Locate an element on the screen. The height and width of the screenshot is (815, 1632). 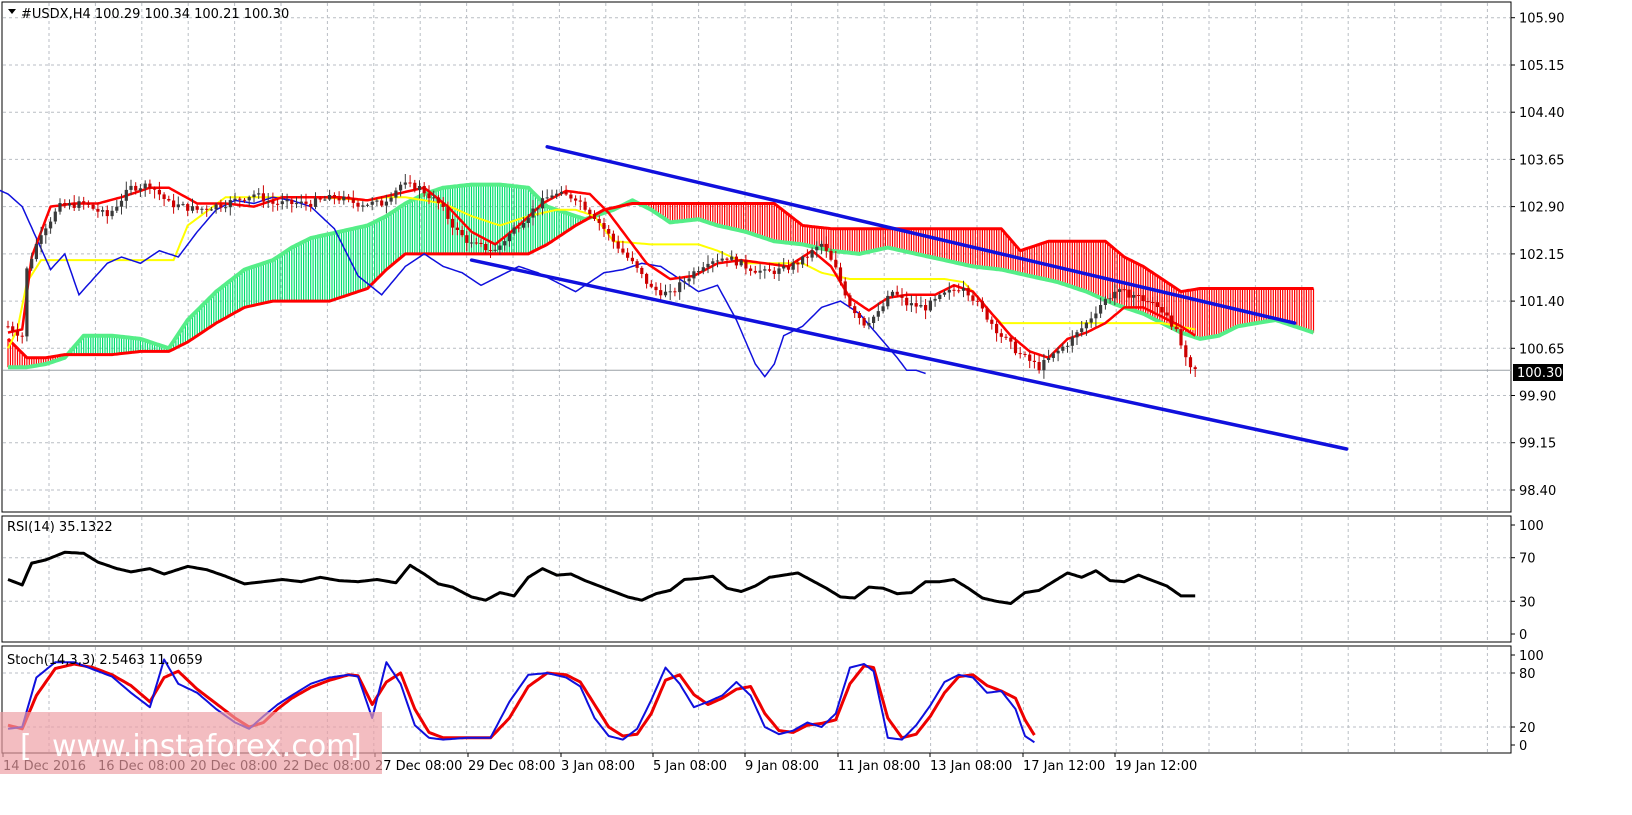
time-tick-label: 13 Jan 08:00 is located at coordinates (971, 766).